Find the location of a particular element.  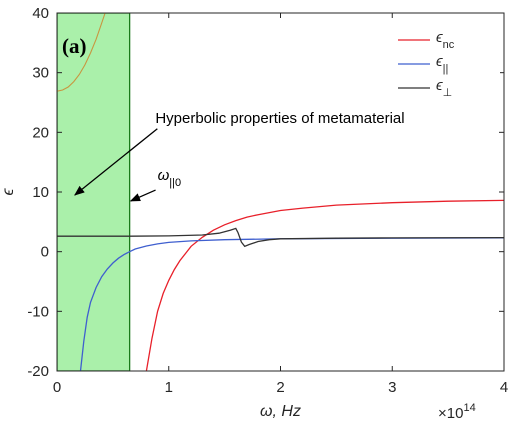

y-tick-label: 10 is located at coordinates (40, 192).